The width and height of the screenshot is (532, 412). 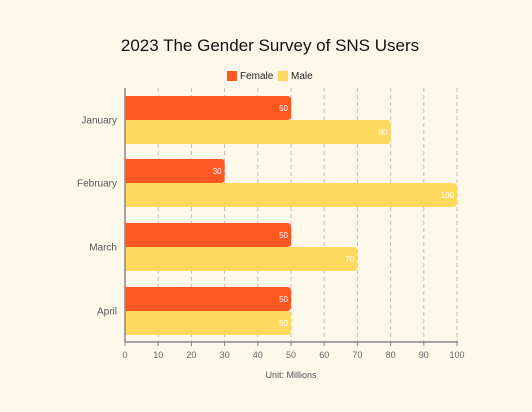 I want to click on legend: Female Male, so click(x=270, y=76).